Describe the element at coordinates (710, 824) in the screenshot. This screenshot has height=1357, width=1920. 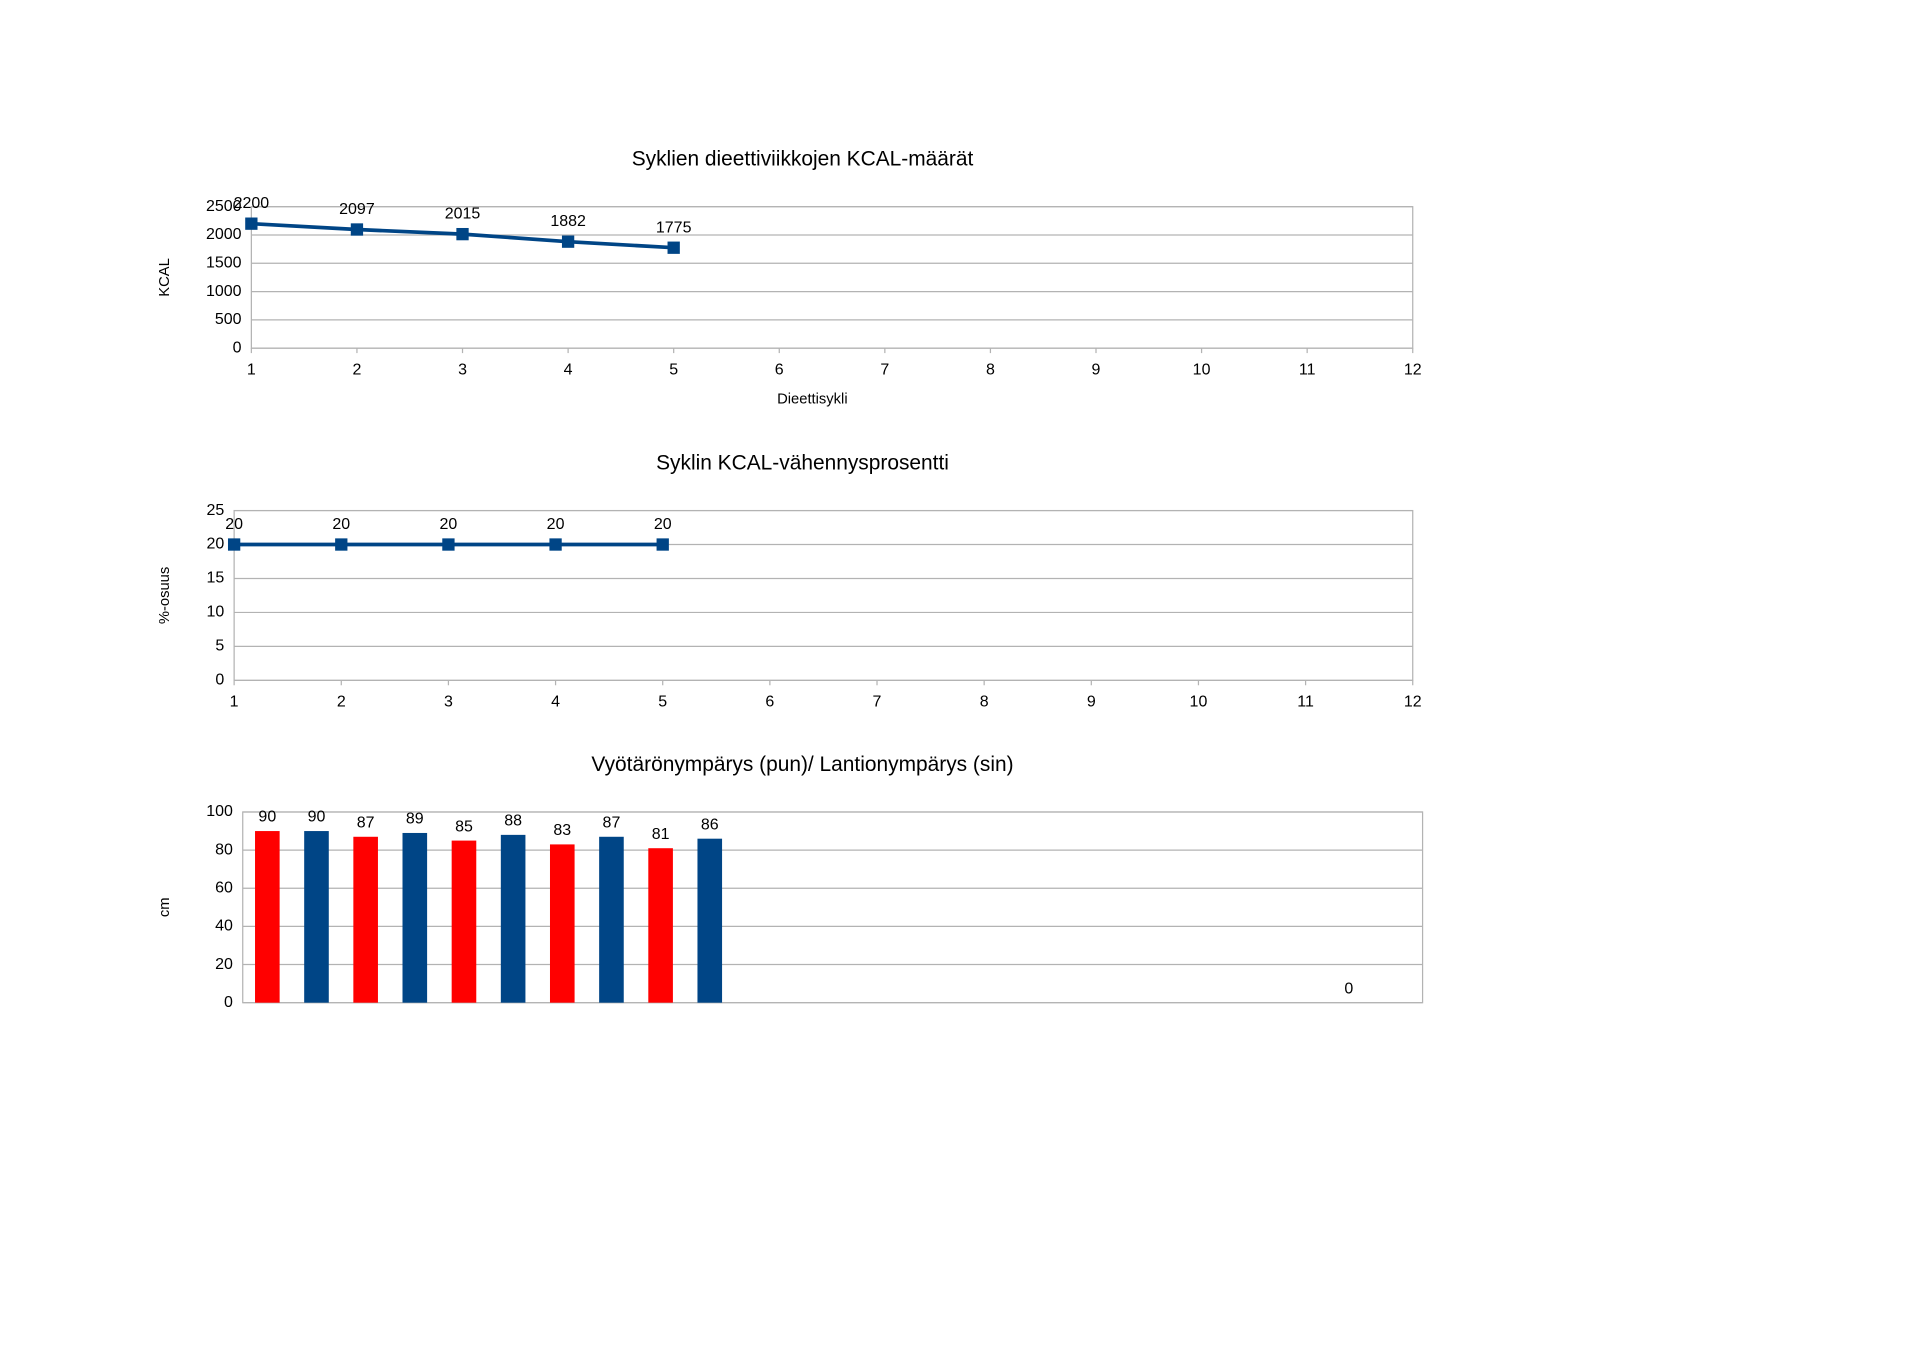
I see `data-label: 86` at that location.